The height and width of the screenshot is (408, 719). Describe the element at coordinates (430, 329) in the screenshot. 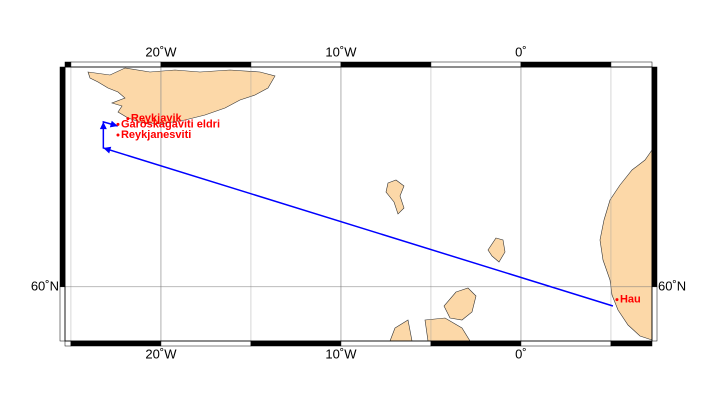

I see `scotland` at that location.